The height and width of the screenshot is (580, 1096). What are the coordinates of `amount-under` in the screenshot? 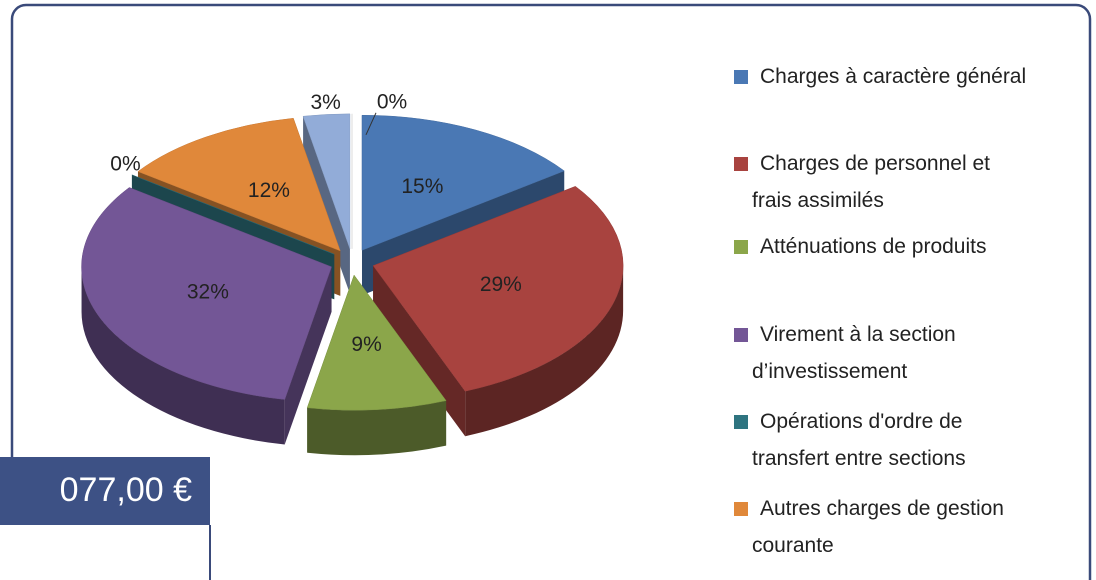 It's located at (105, 552).